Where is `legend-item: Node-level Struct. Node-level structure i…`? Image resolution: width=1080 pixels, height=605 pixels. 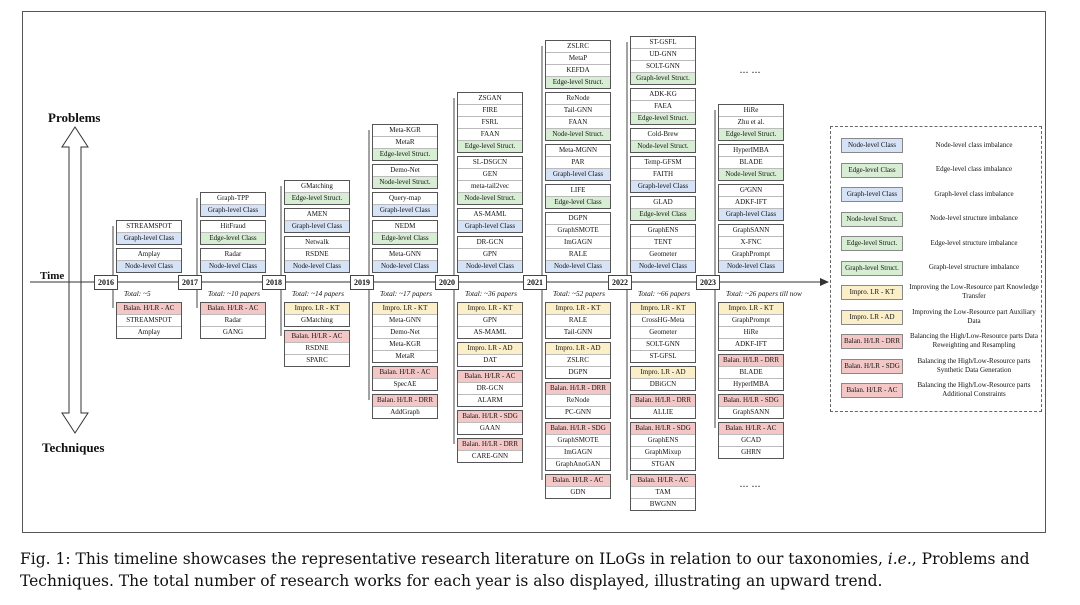
legend-item: Node-level Struct. Node-level structure i… is located at coordinates (941, 219).